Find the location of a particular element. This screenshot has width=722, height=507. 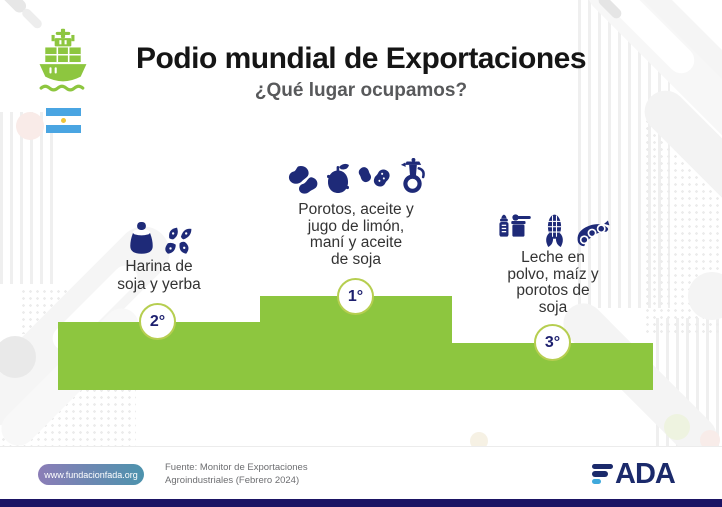

first-place-icons is located at coordinates (356, 175).